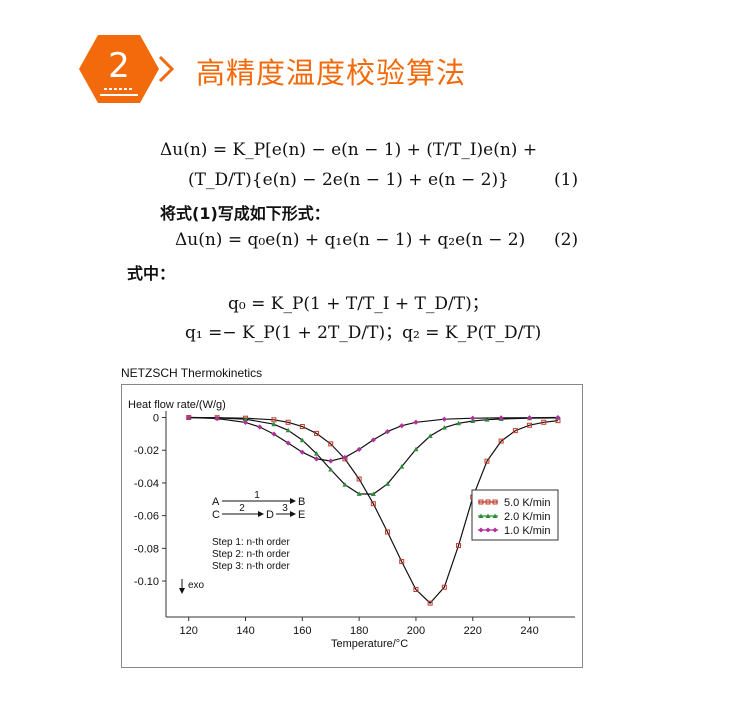 The height and width of the screenshot is (706, 750). I want to click on legend-label: 1.0 K/min, so click(527, 531).